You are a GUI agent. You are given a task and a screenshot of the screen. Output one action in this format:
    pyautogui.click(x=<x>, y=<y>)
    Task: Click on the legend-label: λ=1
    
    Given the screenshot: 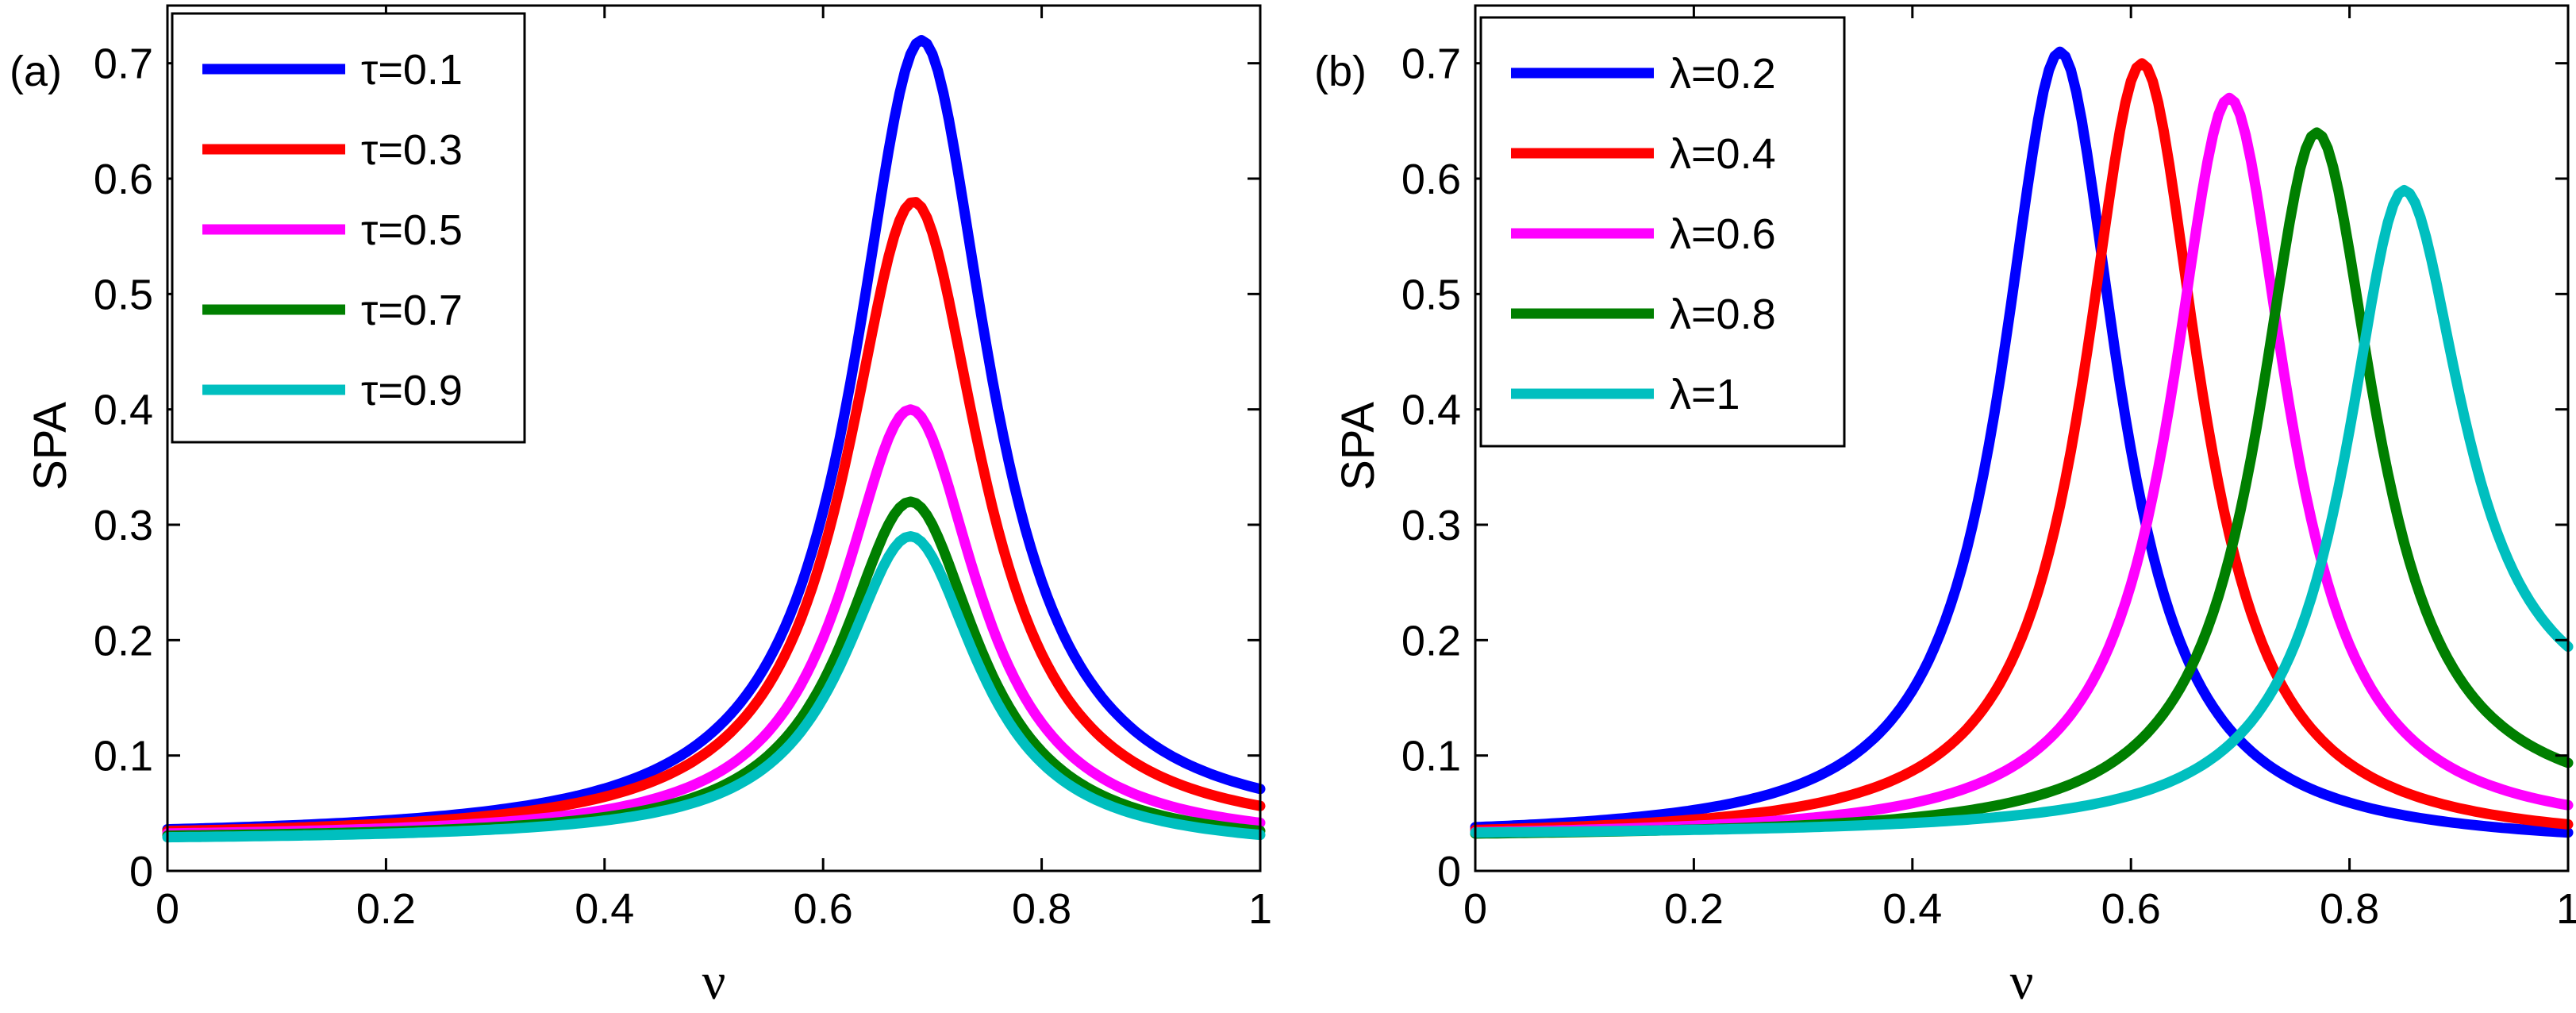 What is the action you would take?
    pyautogui.click(x=1705, y=394)
    